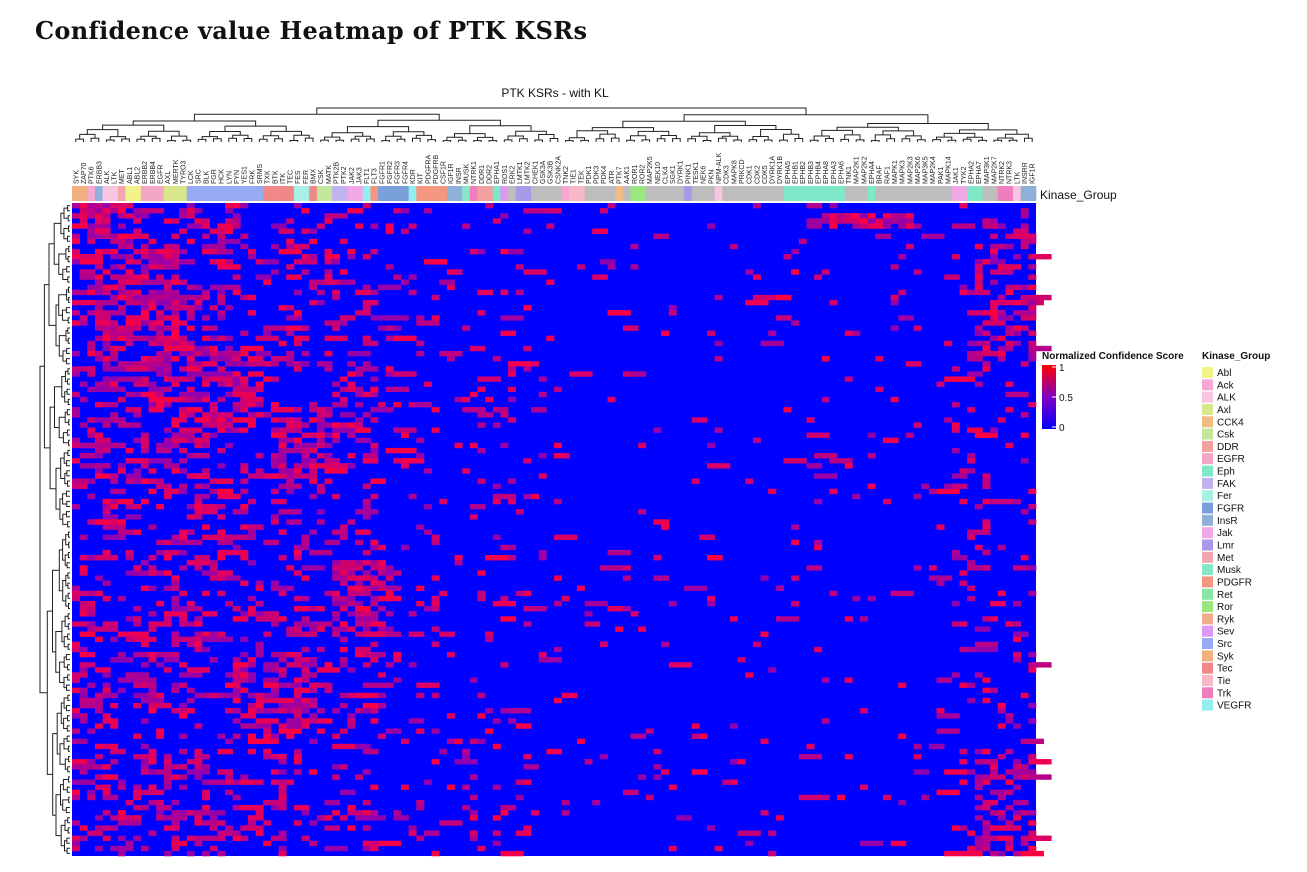 This screenshot has height=872, width=1307. What do you see at coordinates (818, 172) in the screenshot?
I see `column-label: EPHB4` at bounding box center [818, 172].